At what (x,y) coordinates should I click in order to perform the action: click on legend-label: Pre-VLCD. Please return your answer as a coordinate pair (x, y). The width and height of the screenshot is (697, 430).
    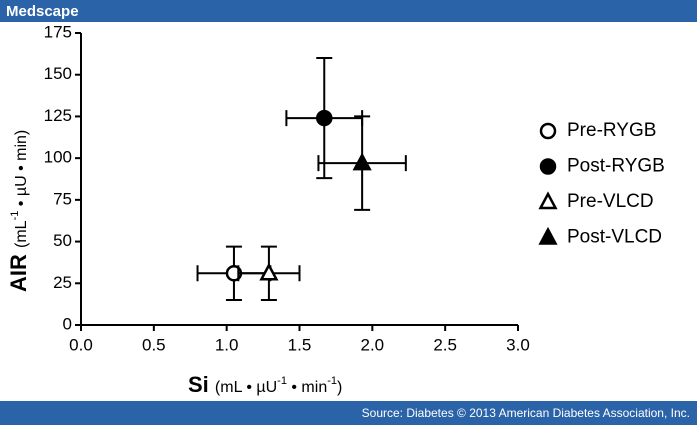
    Looking at the image, I should click on (610, 201).